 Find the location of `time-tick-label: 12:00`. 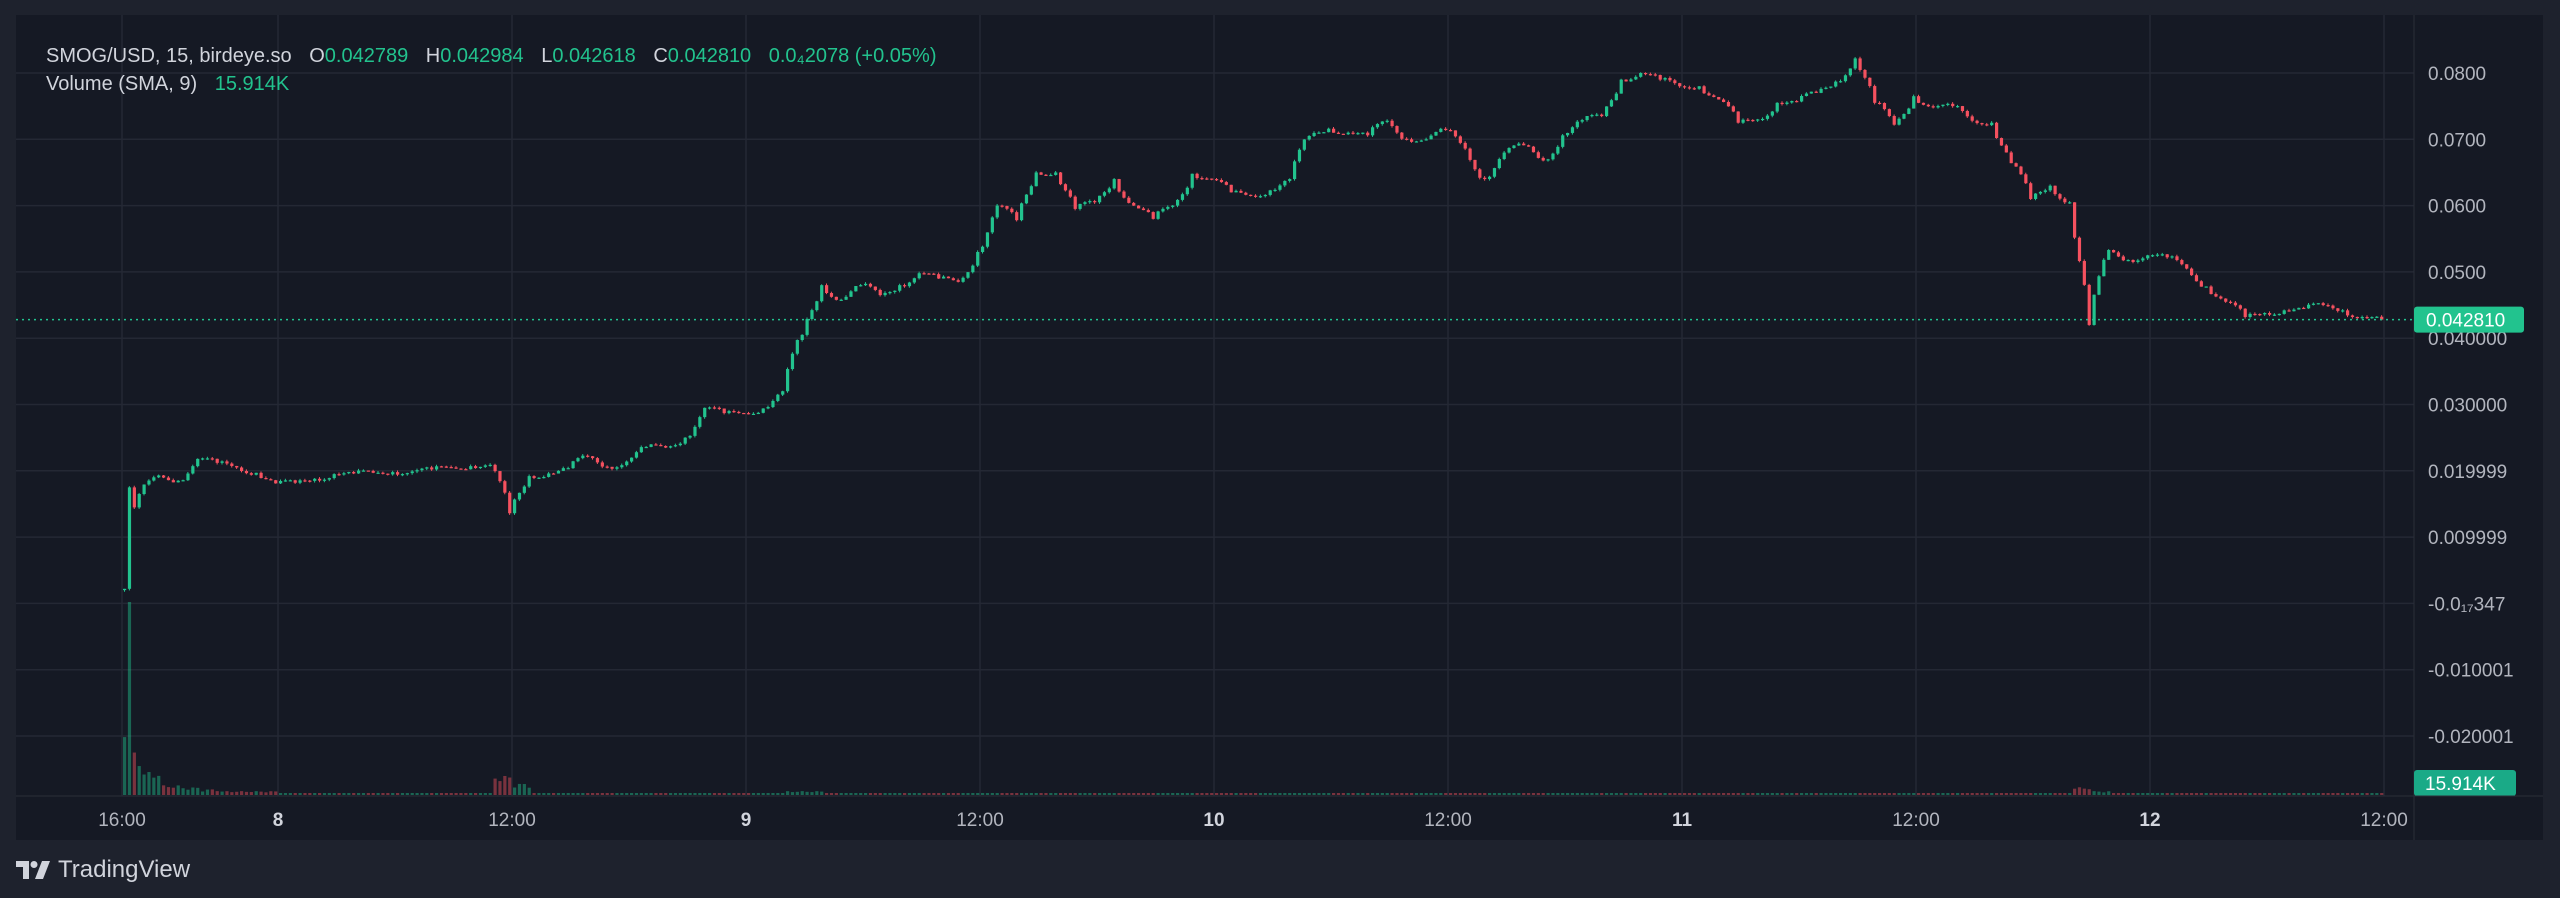

time-tick-label: 12:00 is located at coordinates (512, 820).